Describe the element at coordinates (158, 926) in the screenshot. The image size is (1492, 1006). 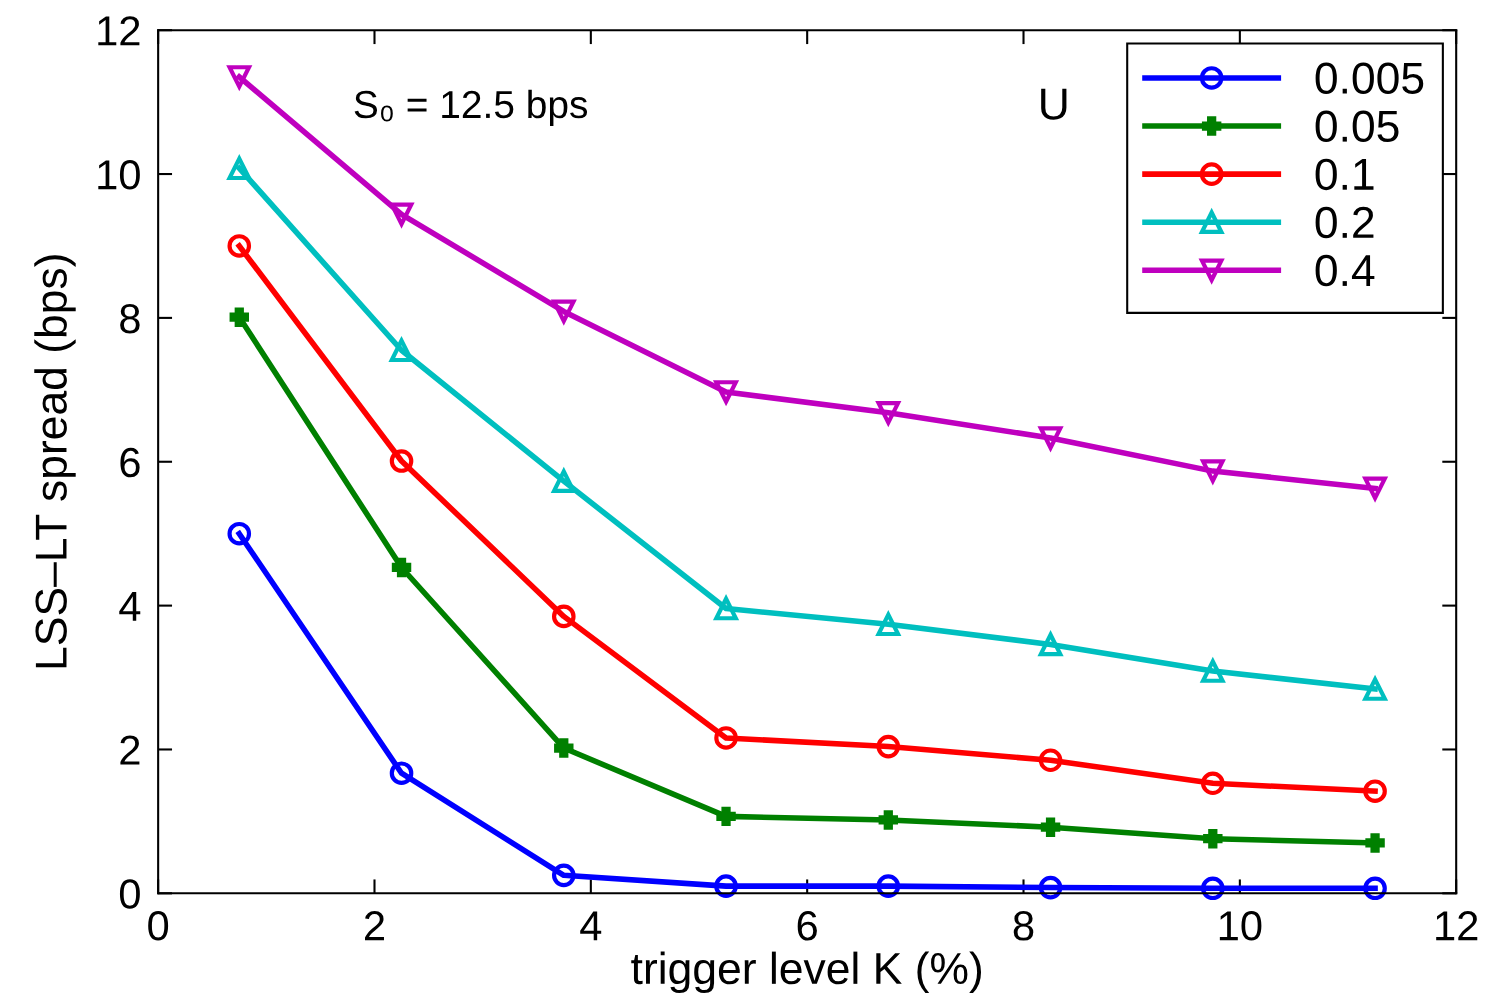
I see `x-tick-label: 0` at that location.